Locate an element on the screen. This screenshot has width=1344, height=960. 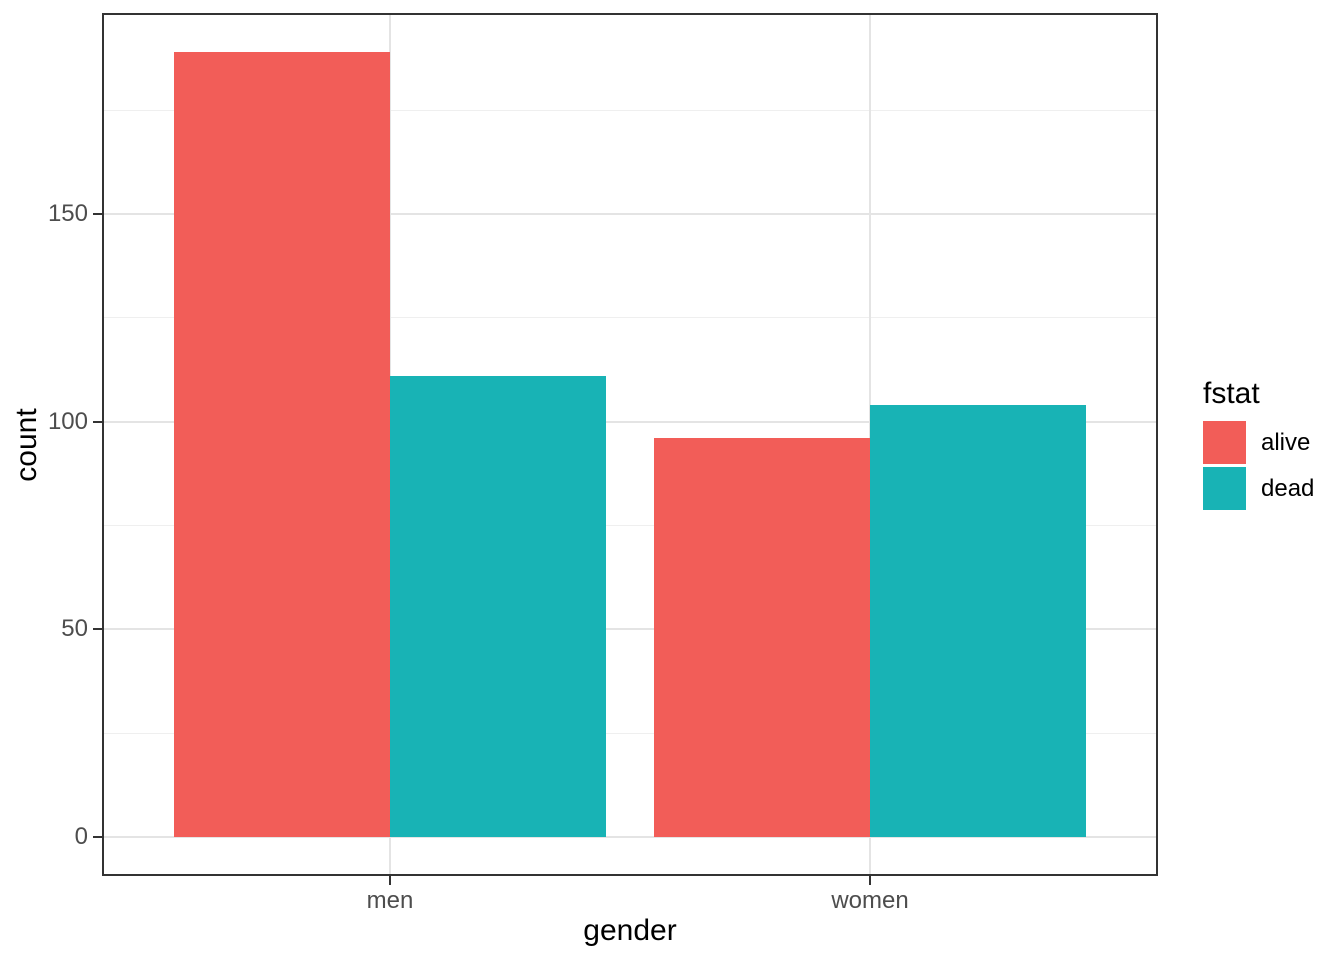
y-tick-label: 150 is located at coordinates (67, 213).